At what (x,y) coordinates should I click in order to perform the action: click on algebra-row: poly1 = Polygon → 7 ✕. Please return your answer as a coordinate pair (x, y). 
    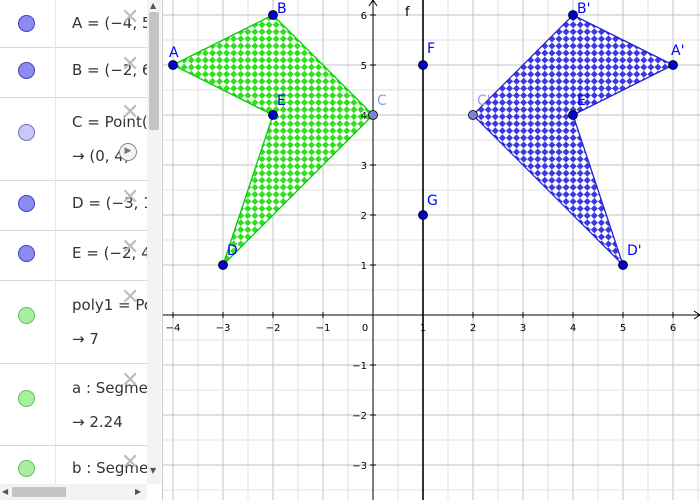
    Looking at the image, I should click on (73, 322).